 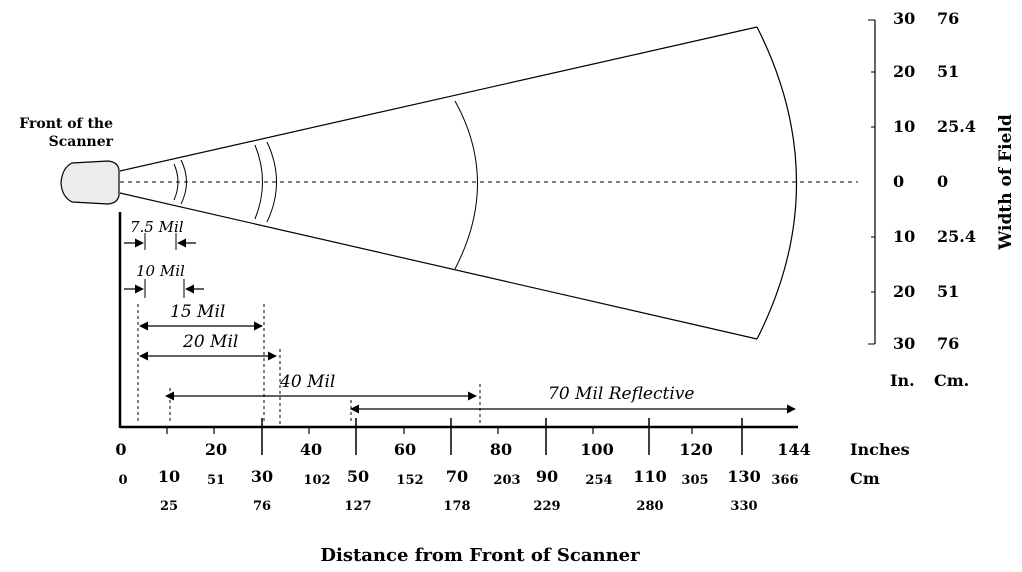 I want to click on distance-axis-title: Distance from Front of Scanner, so click(x=480, y=555).